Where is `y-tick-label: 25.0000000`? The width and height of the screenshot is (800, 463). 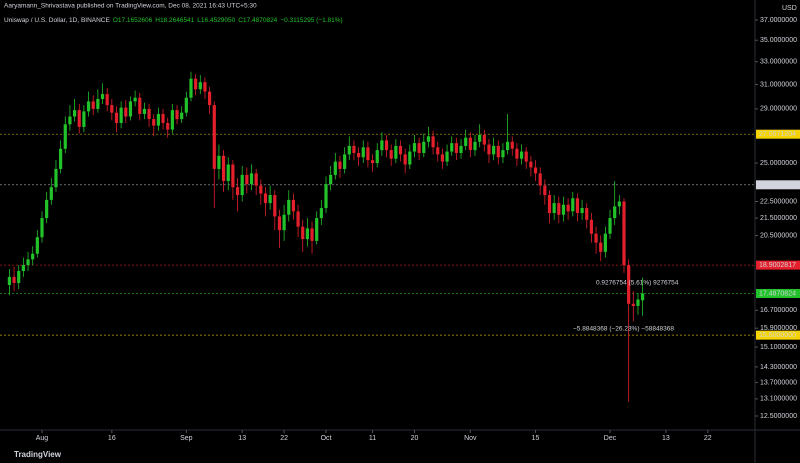
y-tick-label: 25.0000000 is located at coordinates (778, 163).